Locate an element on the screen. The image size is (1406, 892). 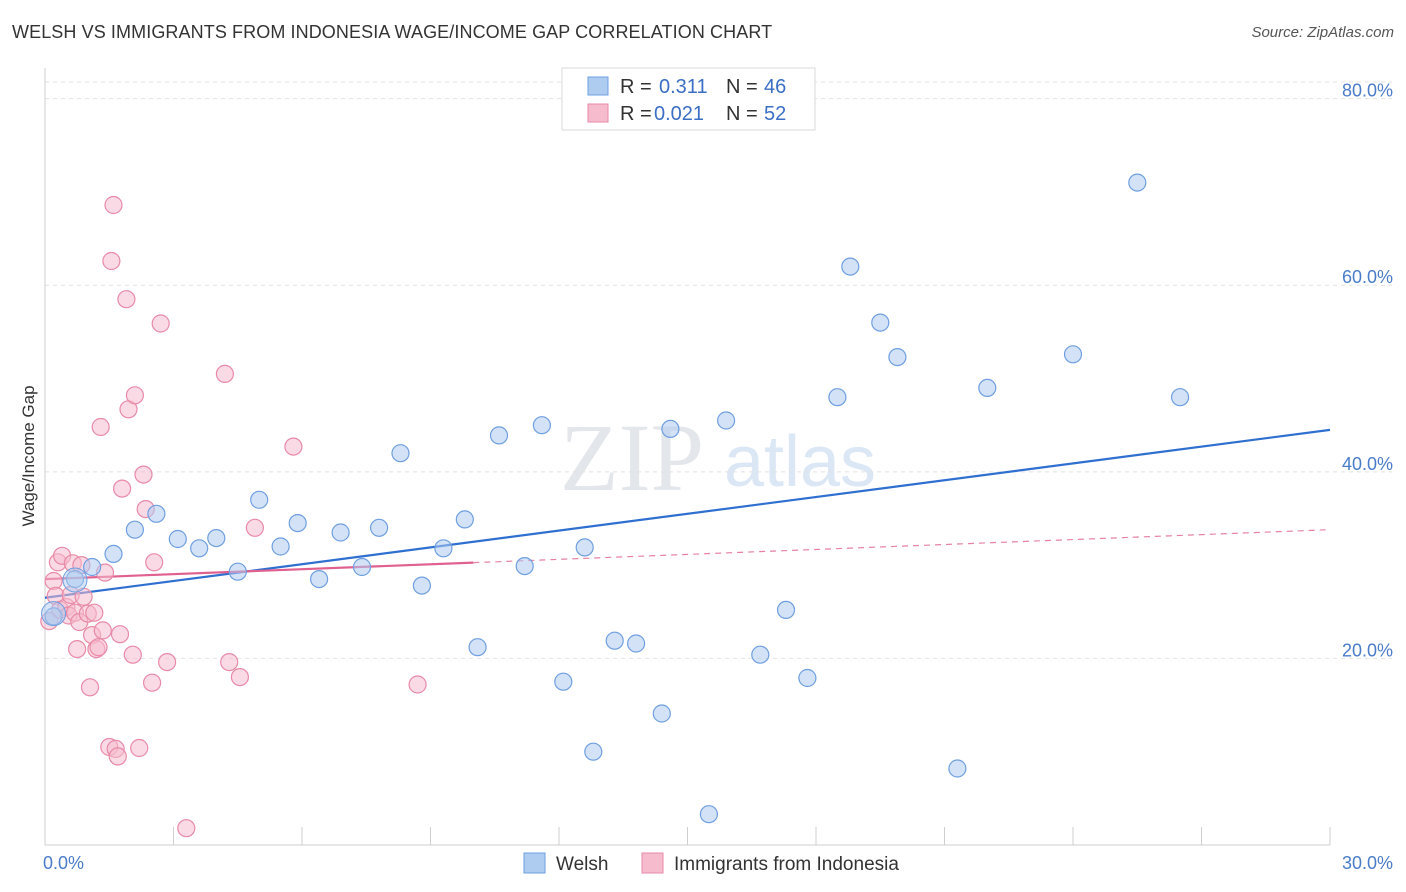
point-welsh-cluster-b is located at coordinates (75, 580).